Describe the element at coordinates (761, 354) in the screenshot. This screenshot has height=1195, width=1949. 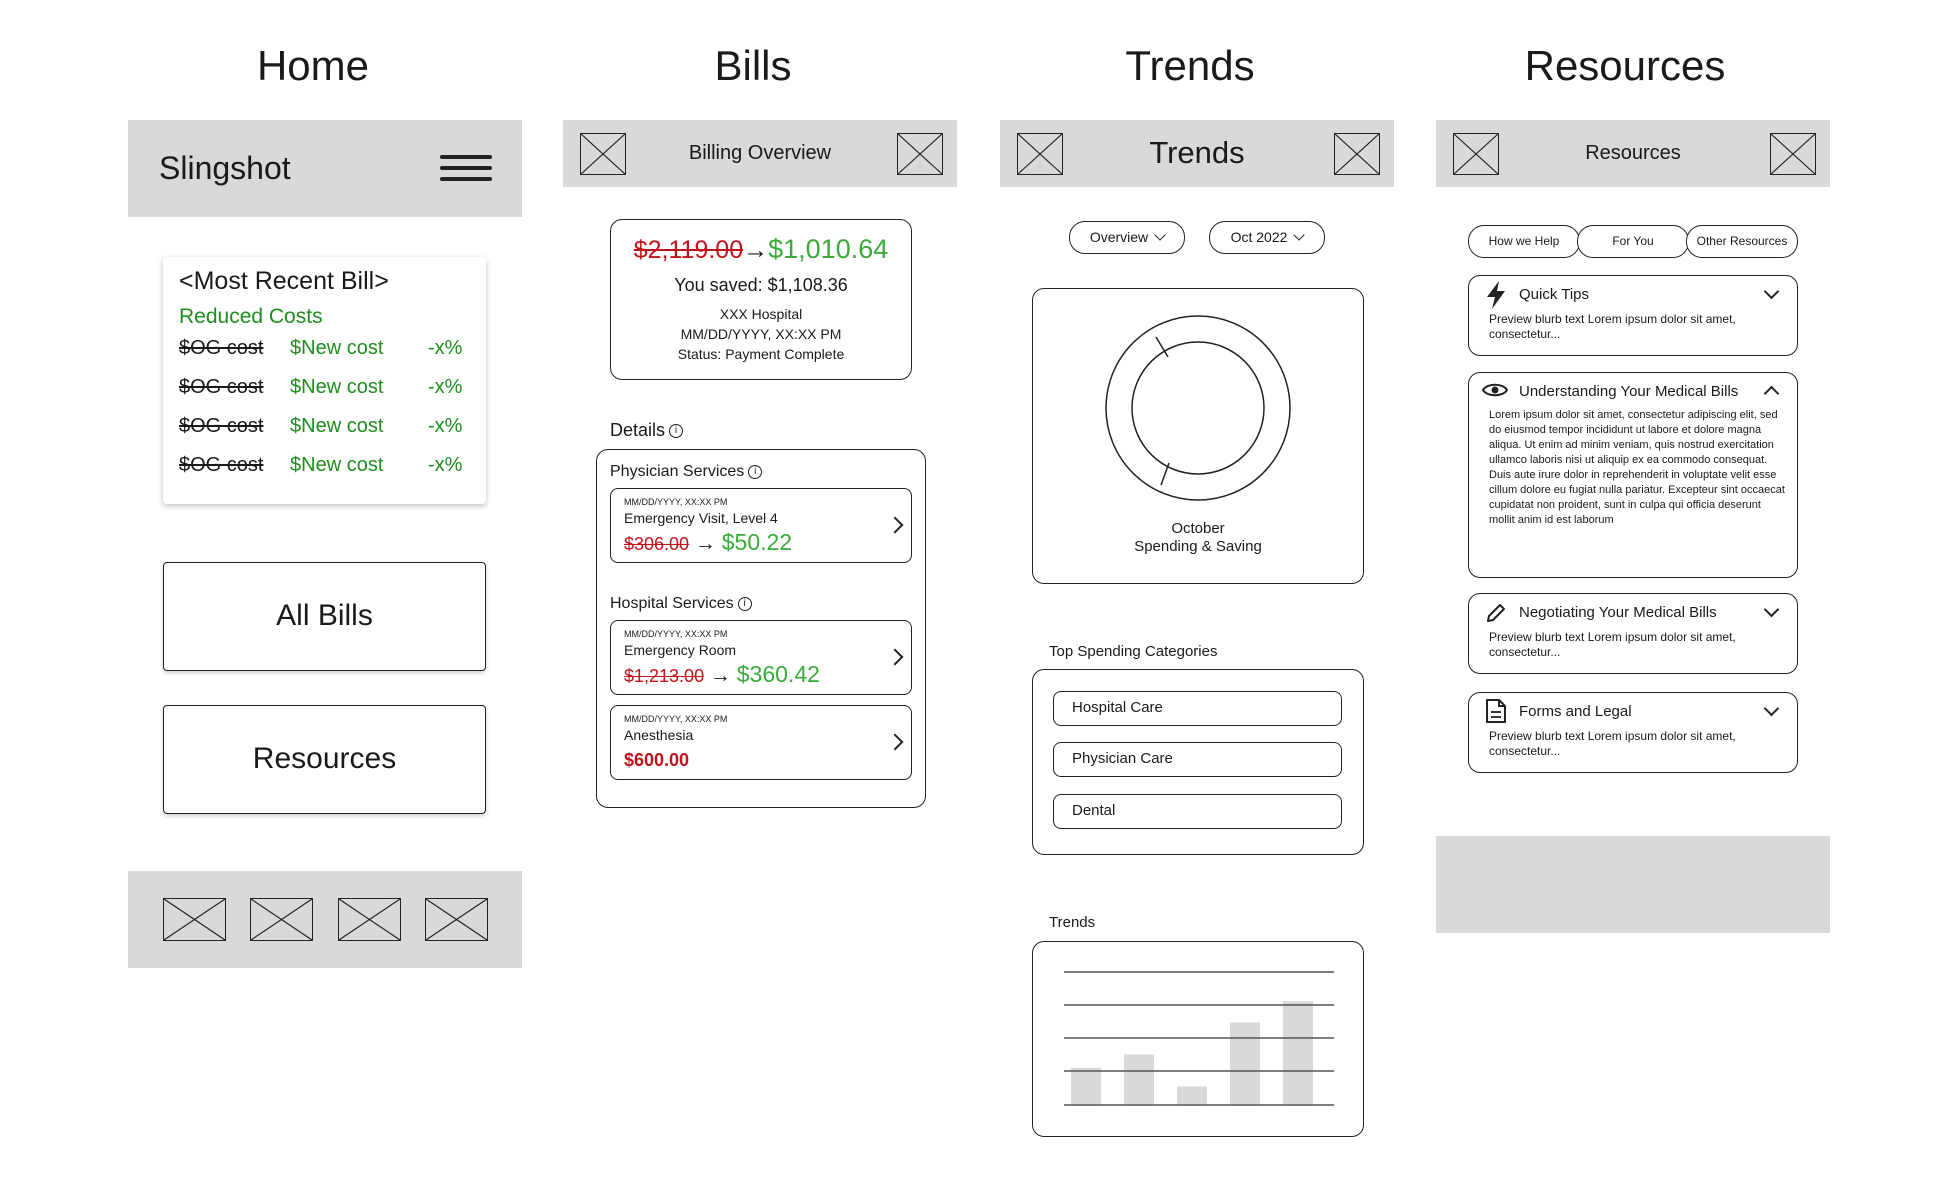
I see `payment-status: Status: Payment Complete` at that location.